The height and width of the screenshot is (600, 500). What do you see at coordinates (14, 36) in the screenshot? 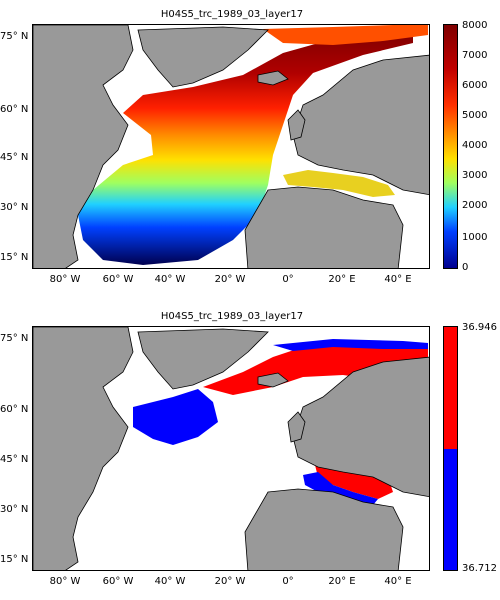
I see `top-ylabel-75n: 75° N` at bounding box center [14, 36].